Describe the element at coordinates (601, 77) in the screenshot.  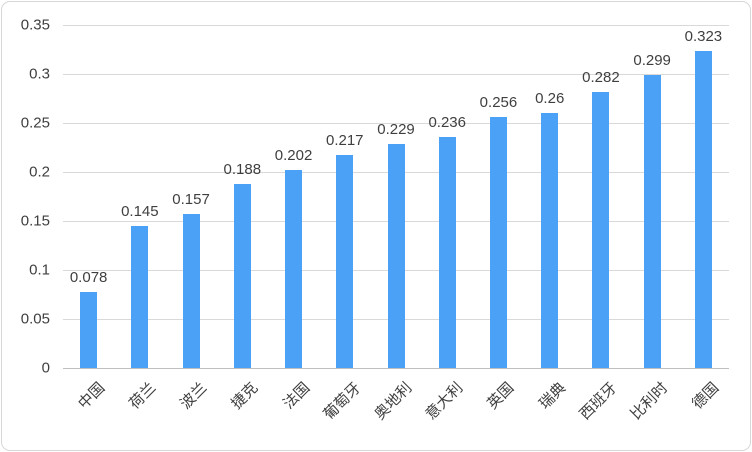
I see `bar-value-label: 0.282` at that location.